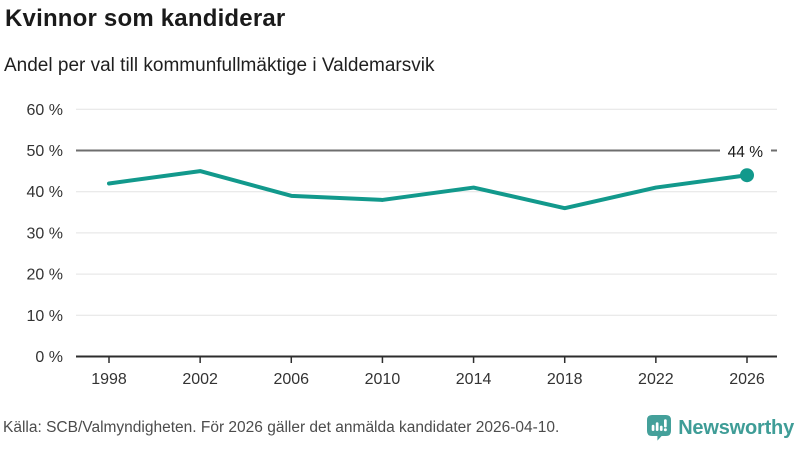  What do you see at coordinates (145, 18) in the screenshot?
I see `chart-title: Kvinnor som kandiderar` at bounding box center [145, 18].